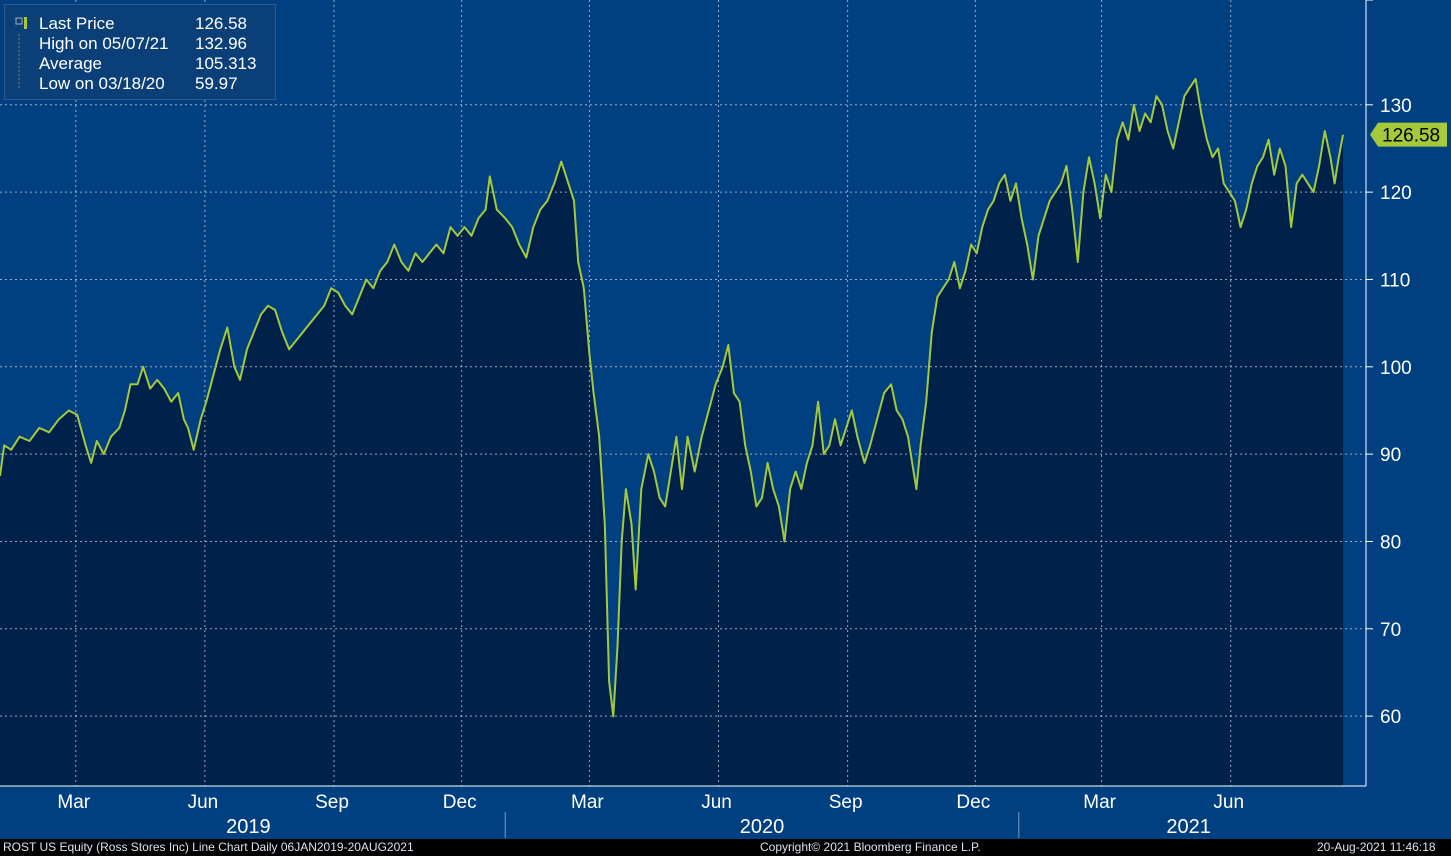 The height and width of the screenshot is (856, 1451). I want to click on year-label: 2019, so click(248, 827).